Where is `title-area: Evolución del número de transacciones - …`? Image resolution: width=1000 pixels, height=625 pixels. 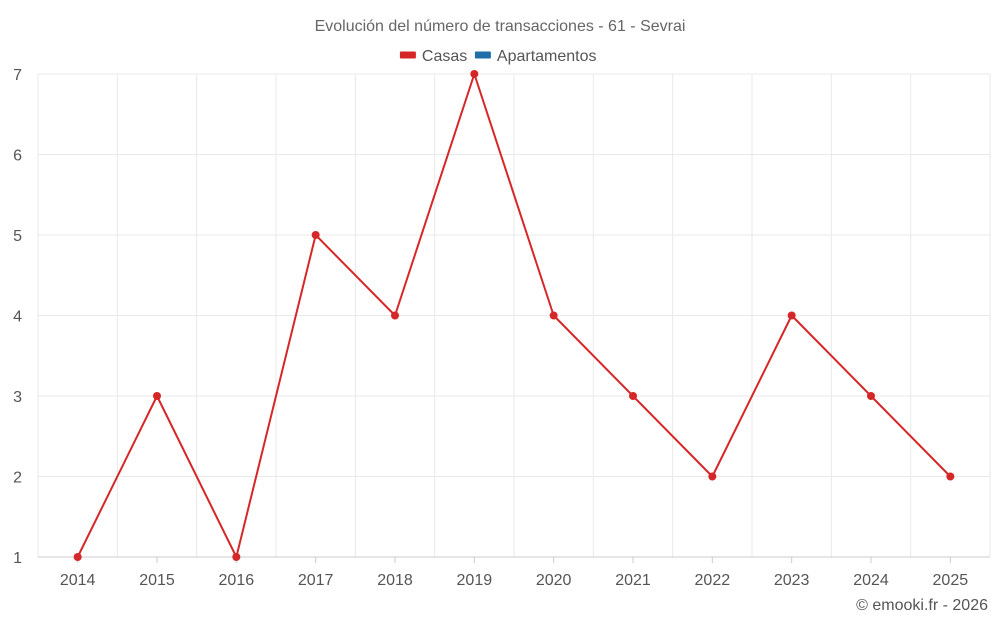
title-area: Evolución del número de transacciones - … is located at coordinates (500, 26).